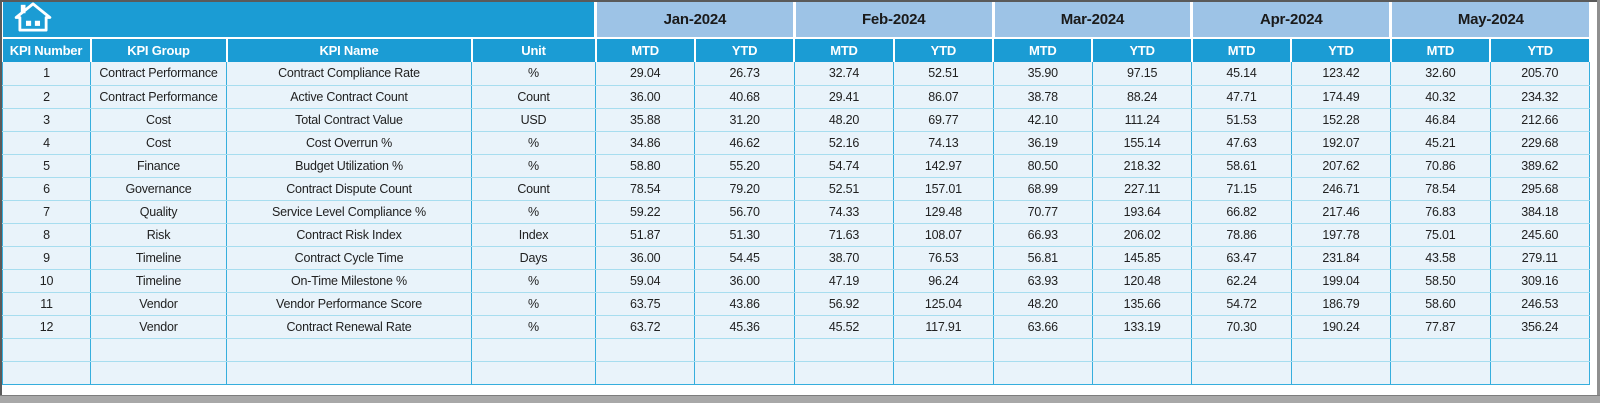 Image resolution: width=1600 pixels, height=403 pixels. I want to click on kpi-name-cell: Vendor Performance Score, so click(349, 304).